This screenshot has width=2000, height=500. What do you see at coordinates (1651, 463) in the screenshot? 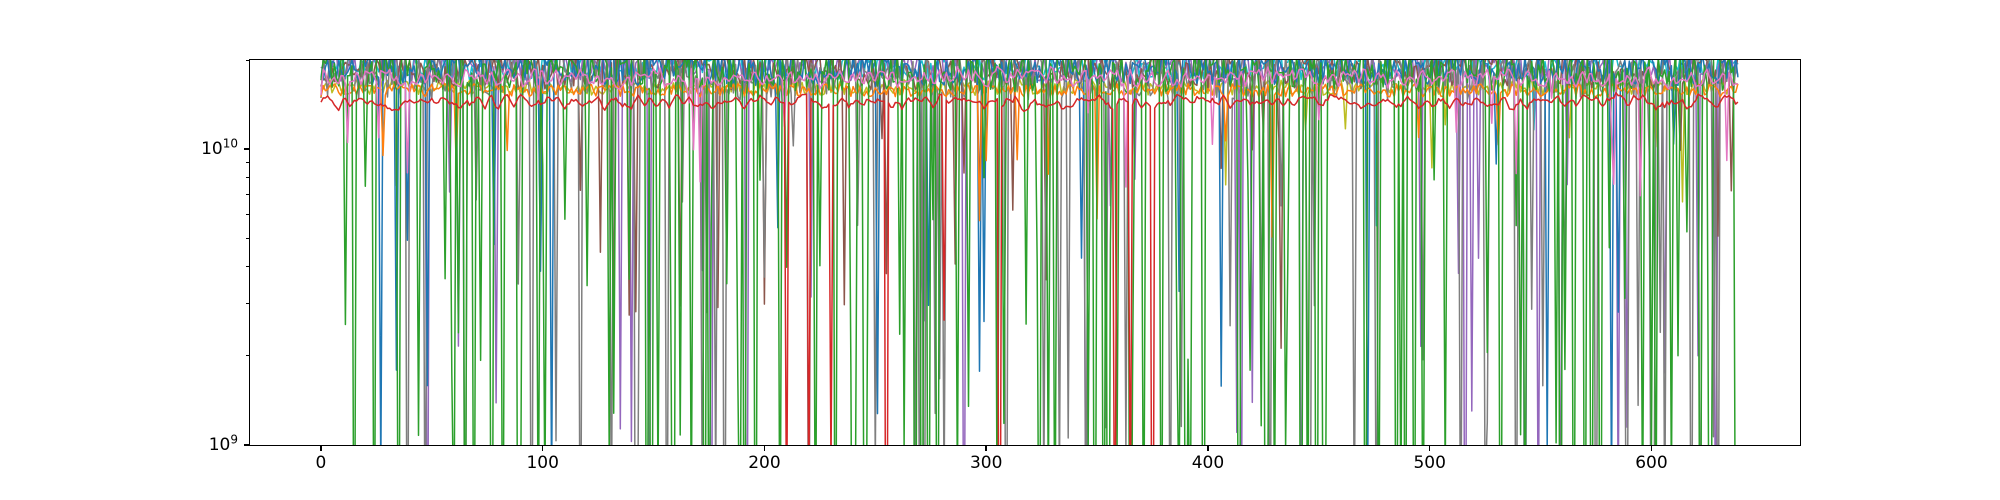
I see `x-tick-label: 600` at bounding box center [1651, 463].